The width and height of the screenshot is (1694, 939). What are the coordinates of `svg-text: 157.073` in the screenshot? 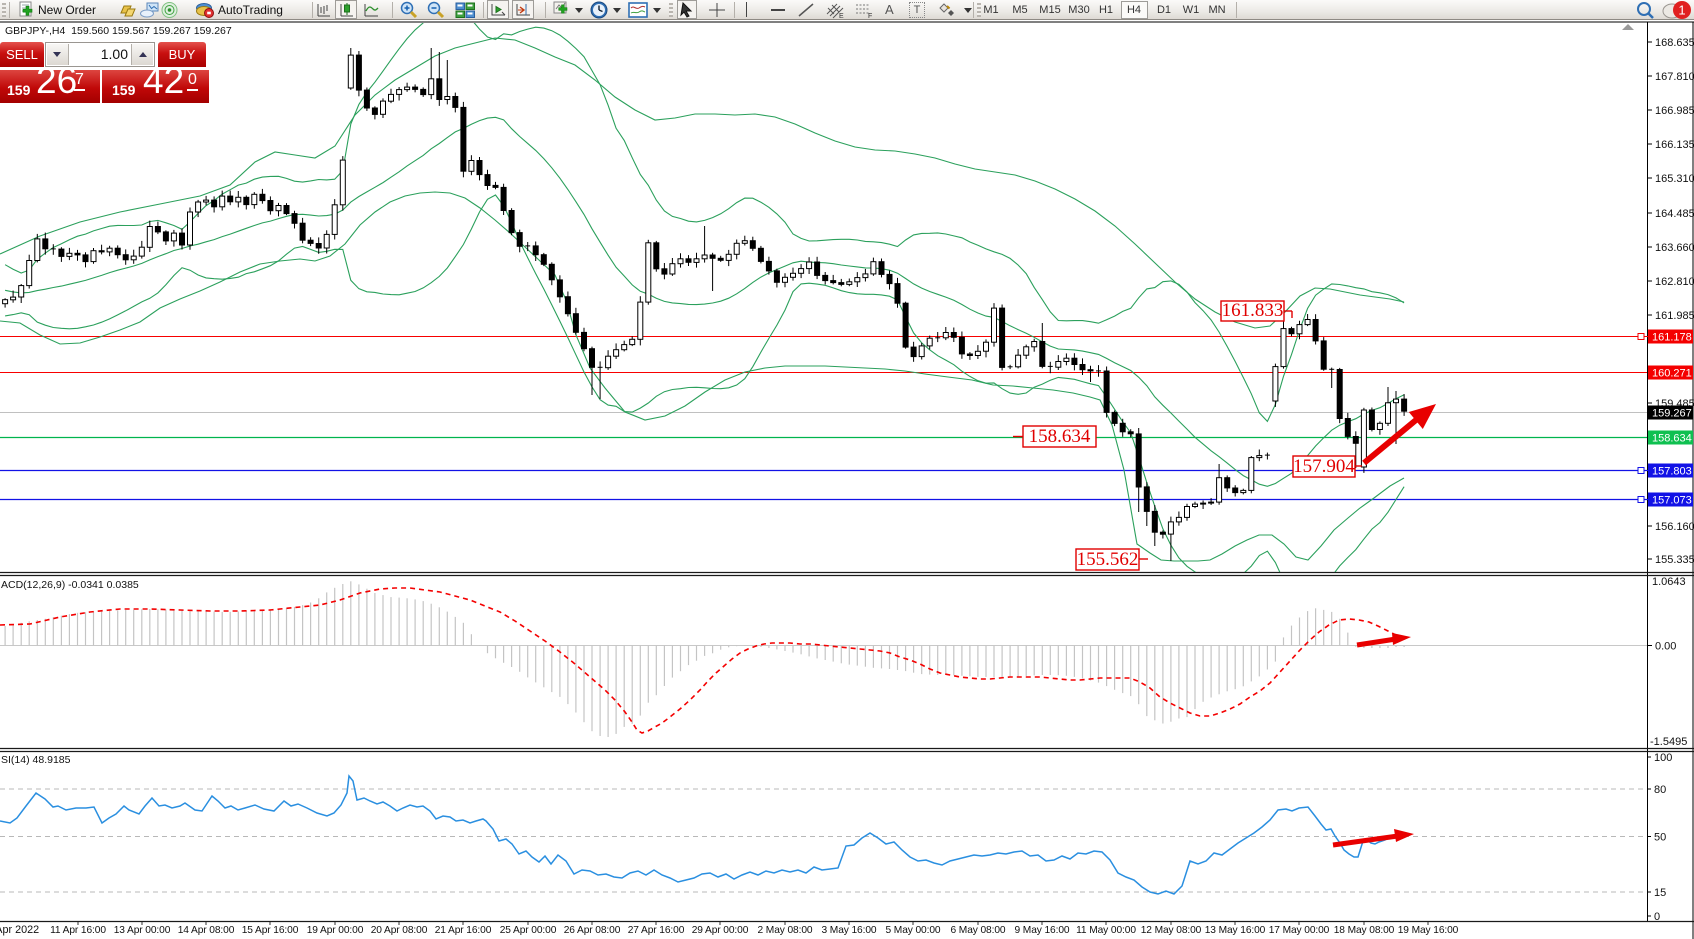 It's located at (1672, 501).